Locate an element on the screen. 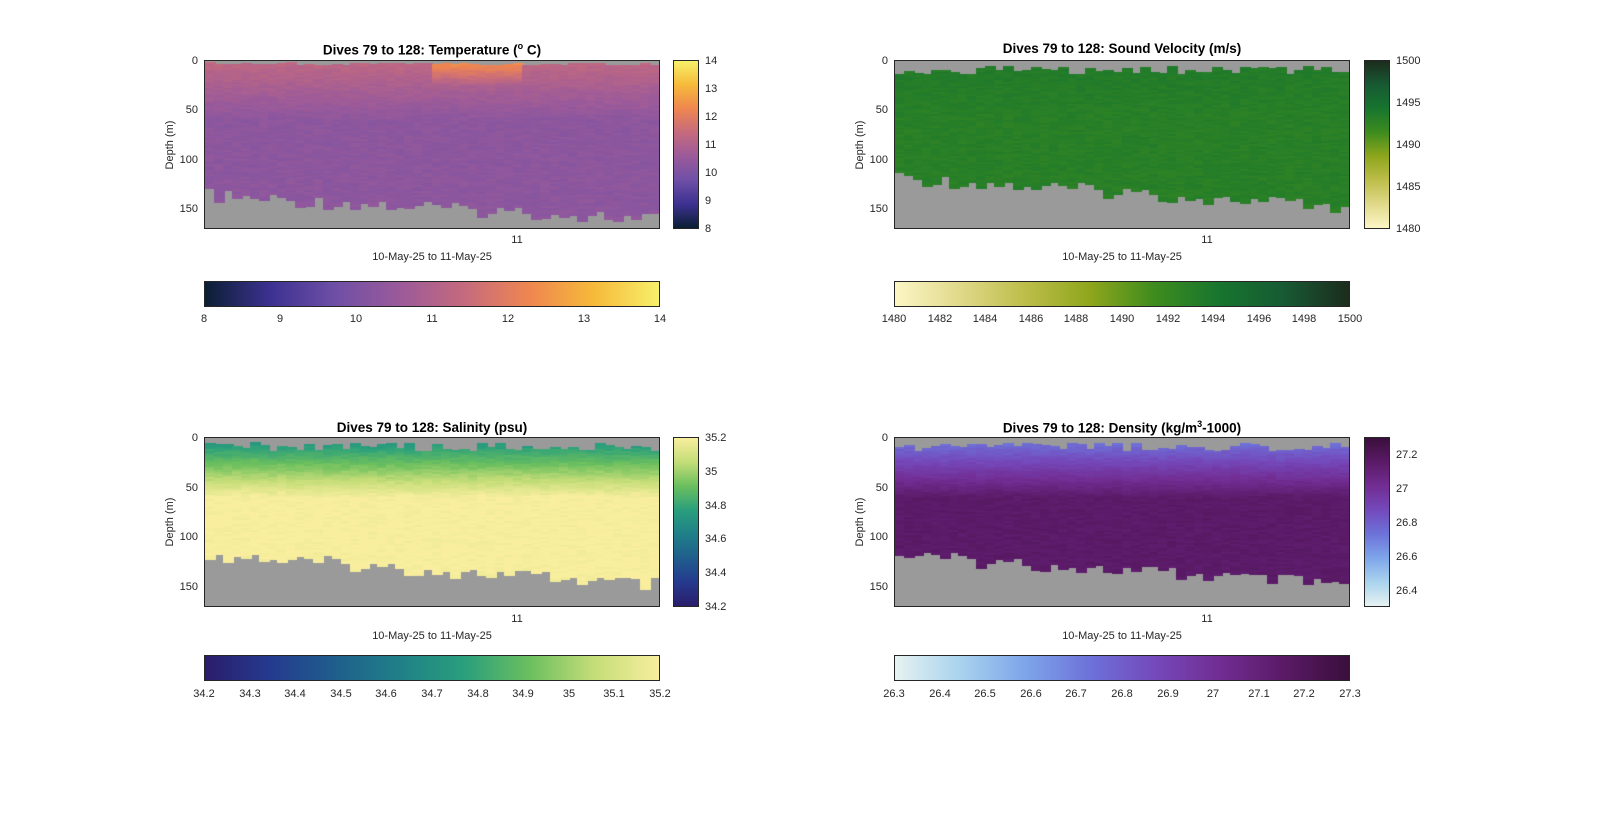 This screenshot has height=815, width=1600. colorbar-tick-label: 27.3 is located at coordinates (1350, 694).